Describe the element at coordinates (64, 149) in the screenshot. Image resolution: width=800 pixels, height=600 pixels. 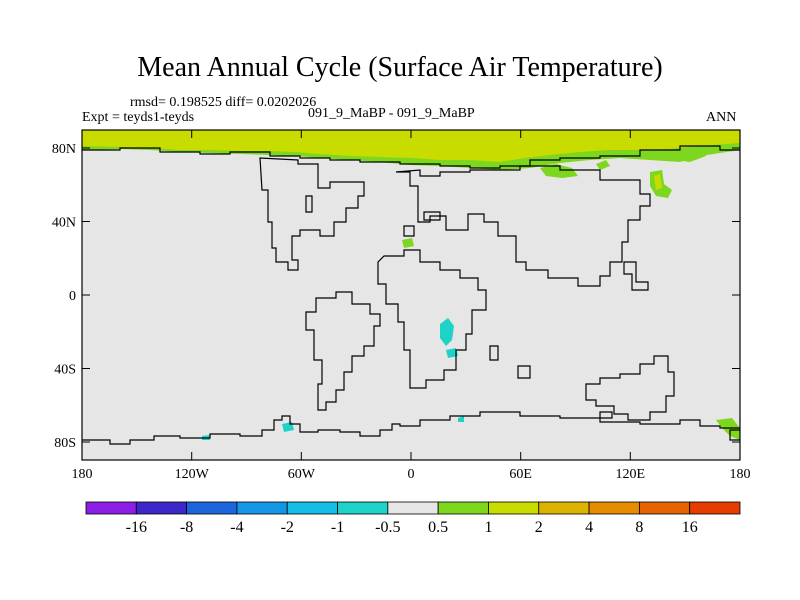
I see `lat-tick-label: 80N` at that location.